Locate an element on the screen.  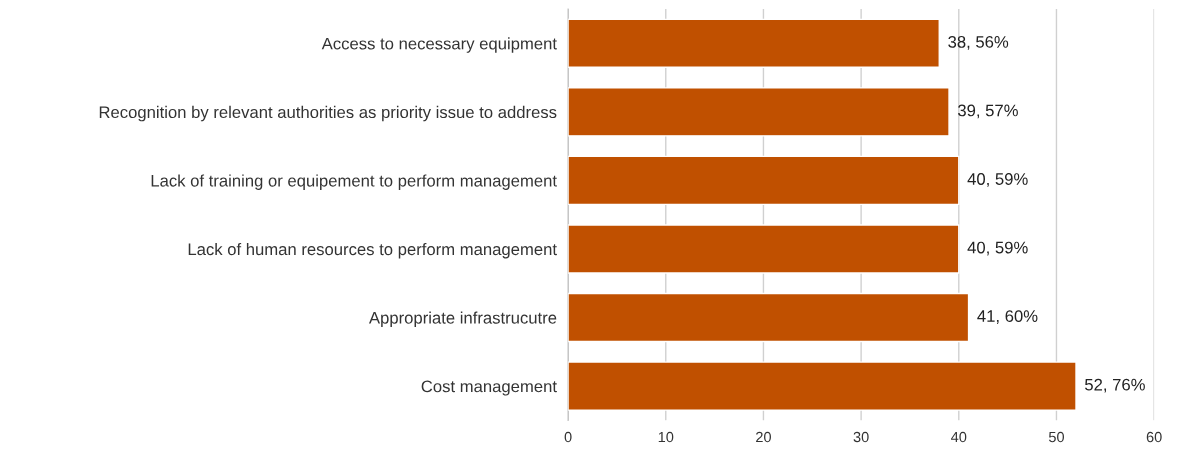
x-tick-label: 10 is located at coordinates (666, 437).